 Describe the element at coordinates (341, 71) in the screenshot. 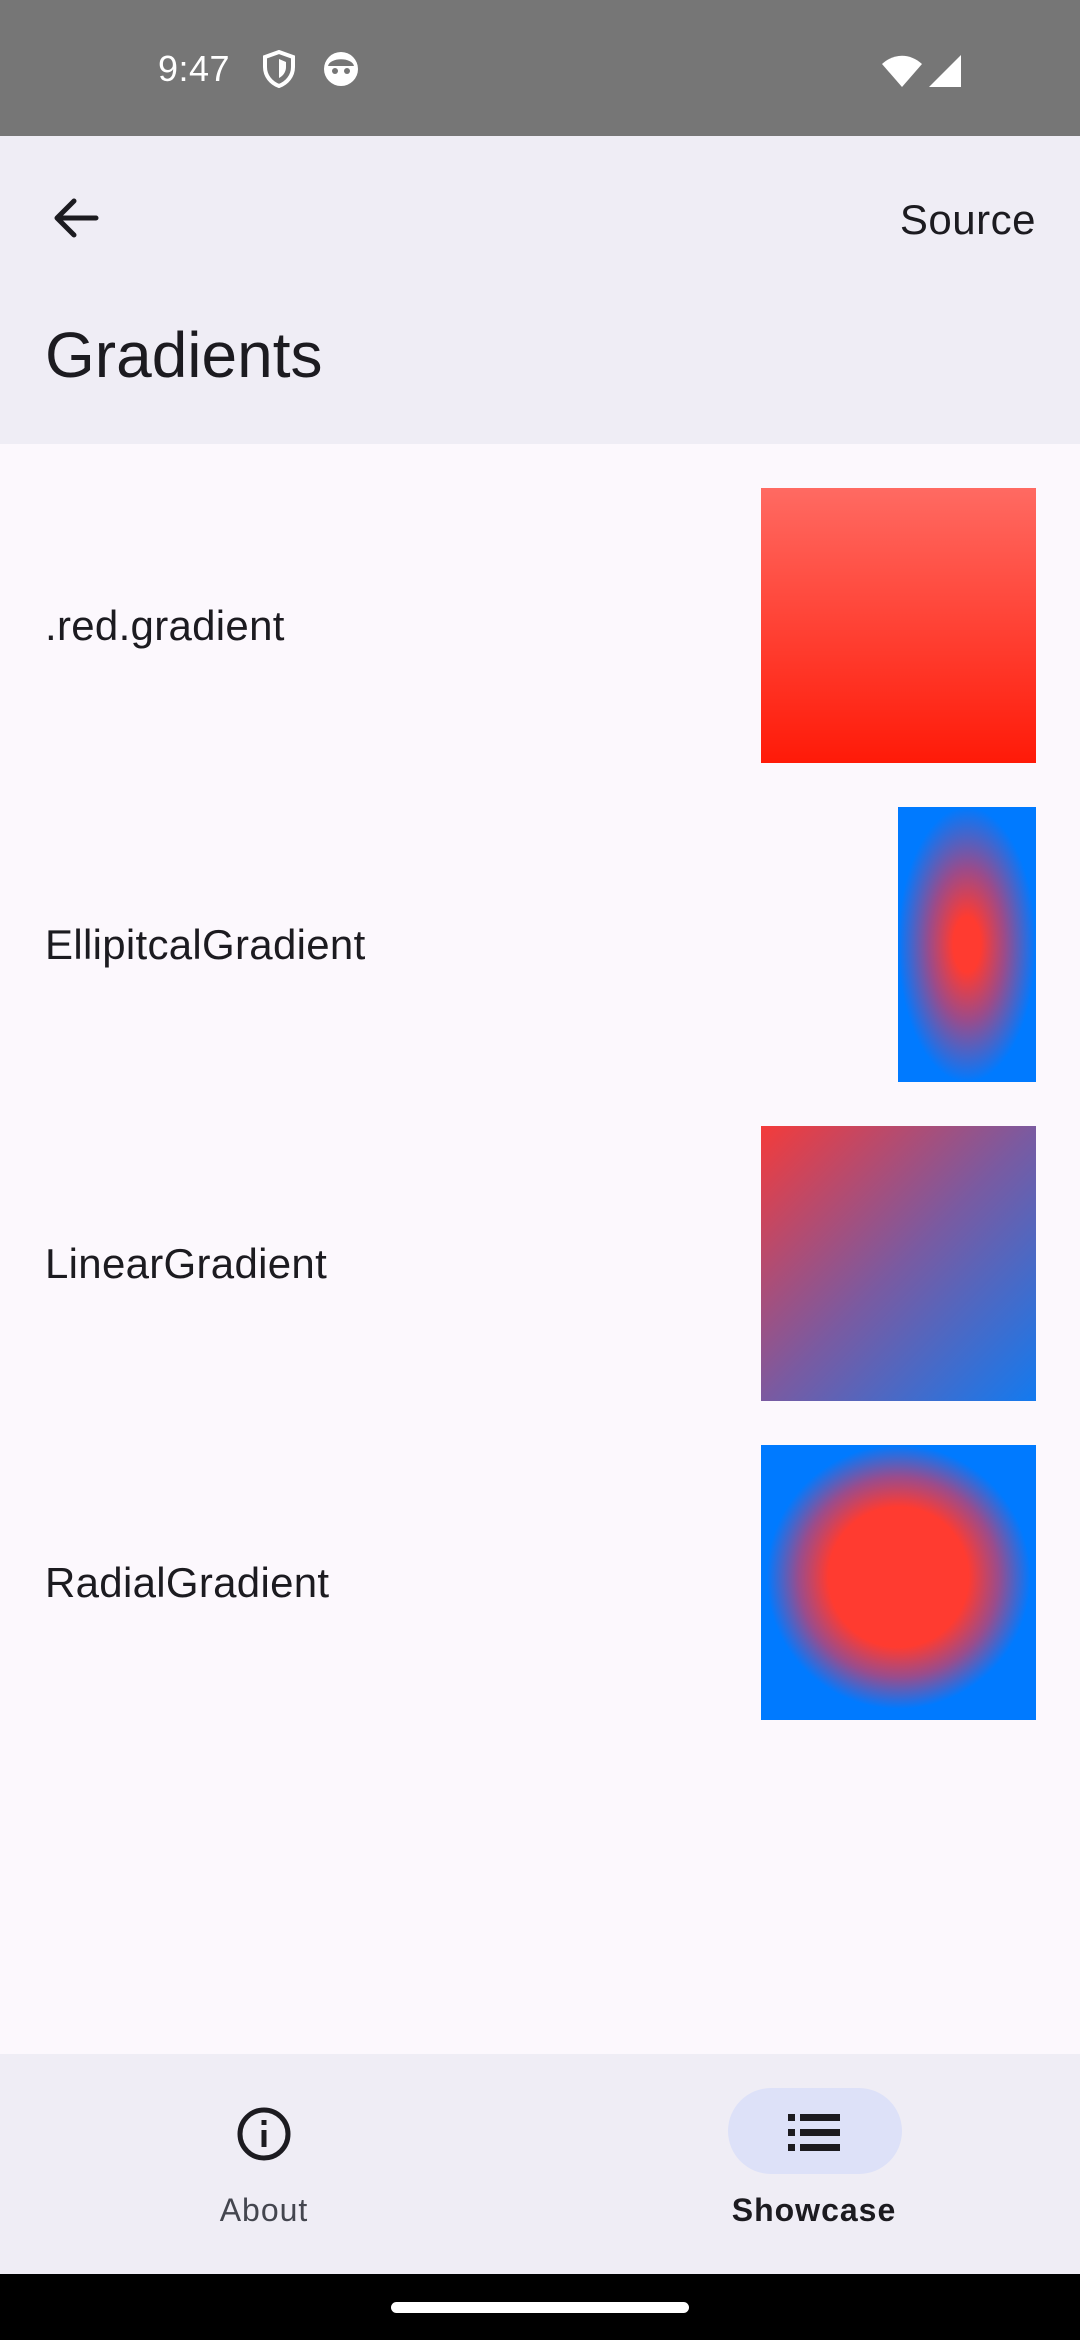

I see `face-icon` at that location.